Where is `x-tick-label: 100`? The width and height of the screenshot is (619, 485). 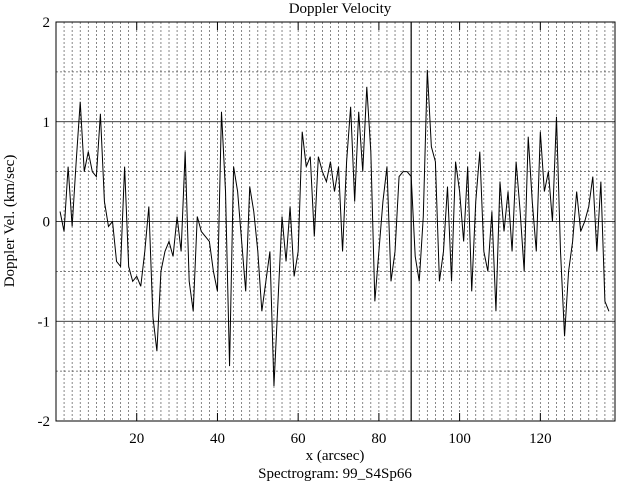
x-tick-label: 100 is located at coordinates (459, 439).